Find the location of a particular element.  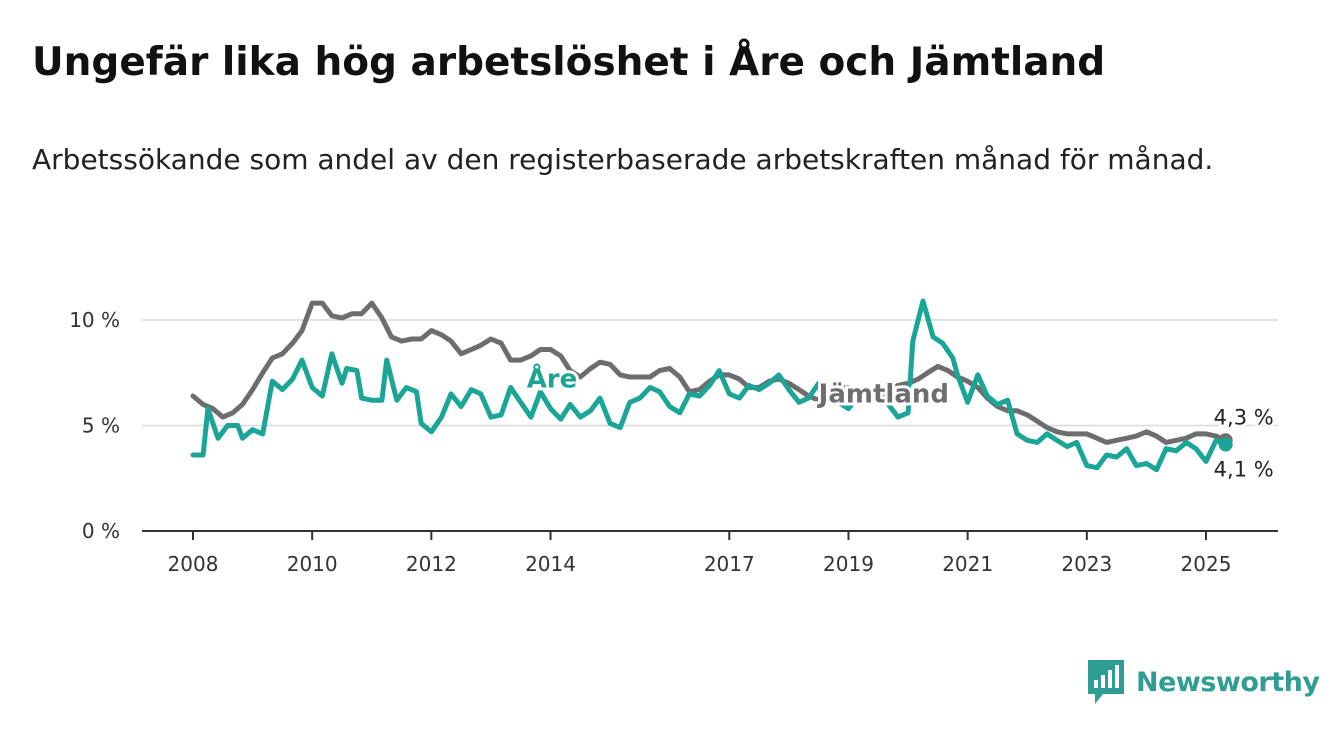

y-axis-tick-labels: 0 % 5 % 10 % is located at coordinates (94, 425).